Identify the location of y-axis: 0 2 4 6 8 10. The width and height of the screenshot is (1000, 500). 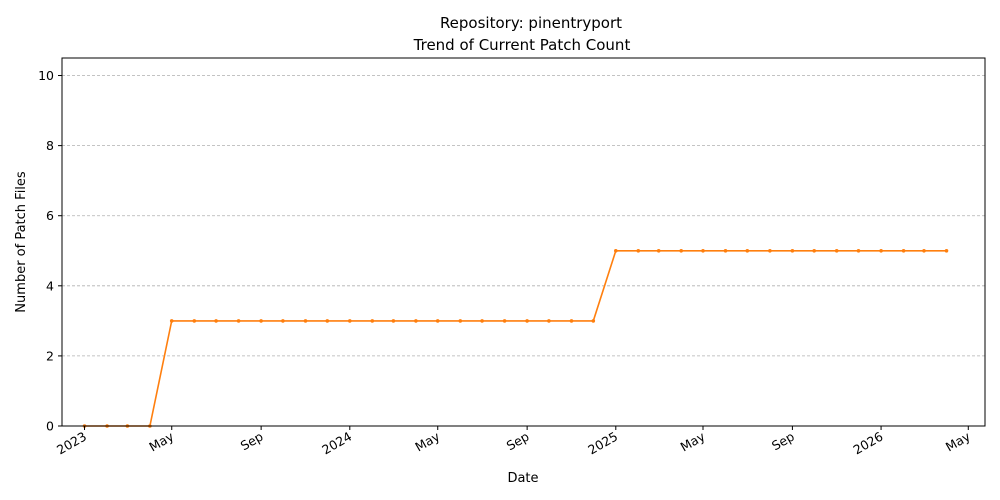
(50, 251).